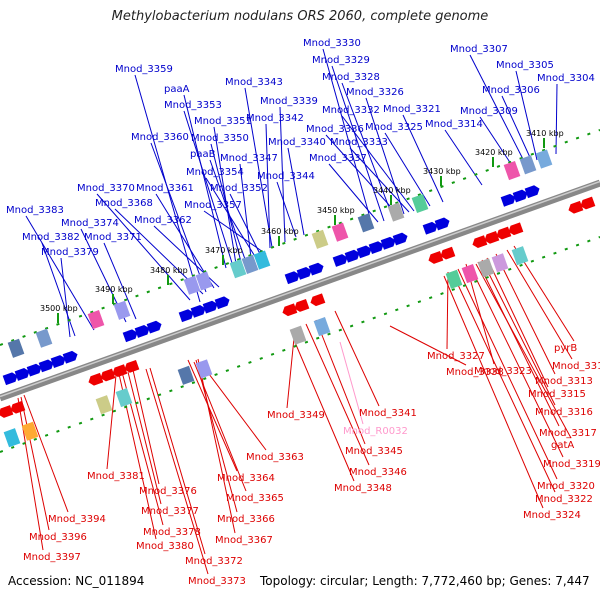 This screenshot has height=600, width=600. Describe the element at coordinates (165, 188) in the screenshot. I see `gene-label-forward: Mnod_3361` at that location.